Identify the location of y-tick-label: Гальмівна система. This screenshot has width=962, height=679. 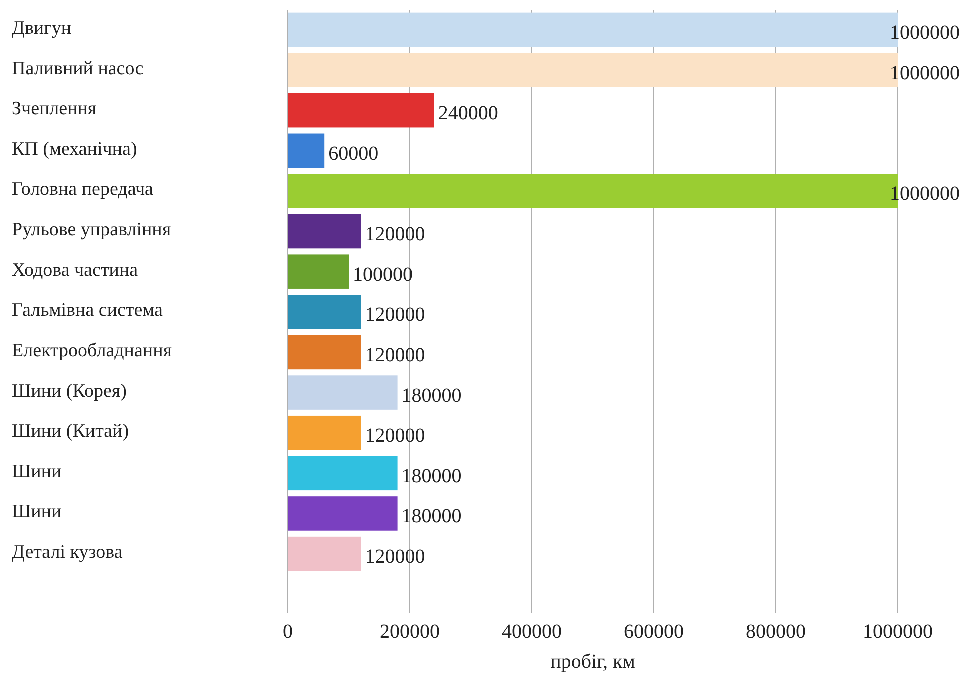
(88, 311).